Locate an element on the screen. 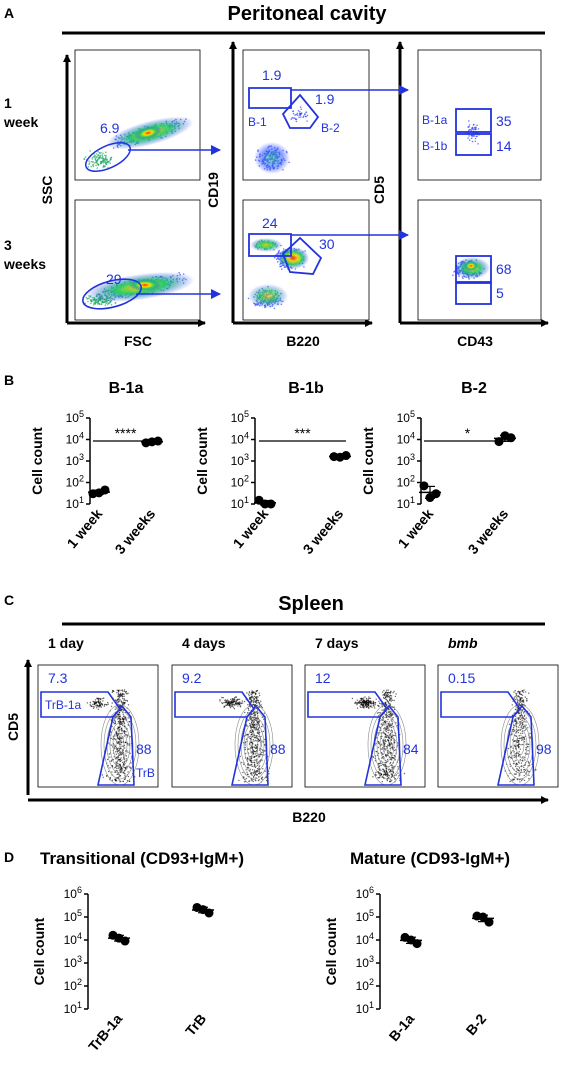  fsc-axis-label: FSC is located at coordinates (138, 341).